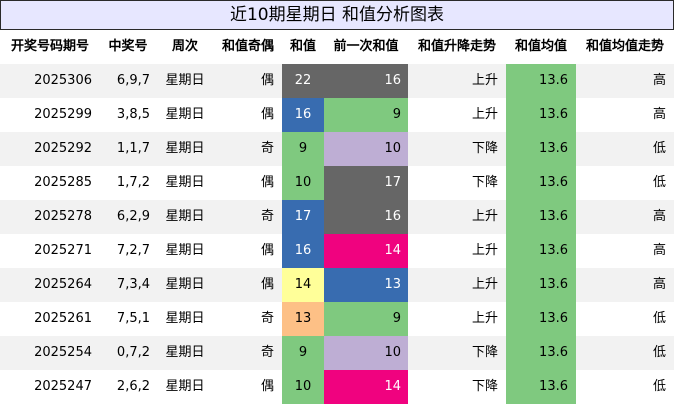 Image resolution: width=674 pixels, height=405 pixels. I want to click on cell-issue: 2025264, so click(63, 284).